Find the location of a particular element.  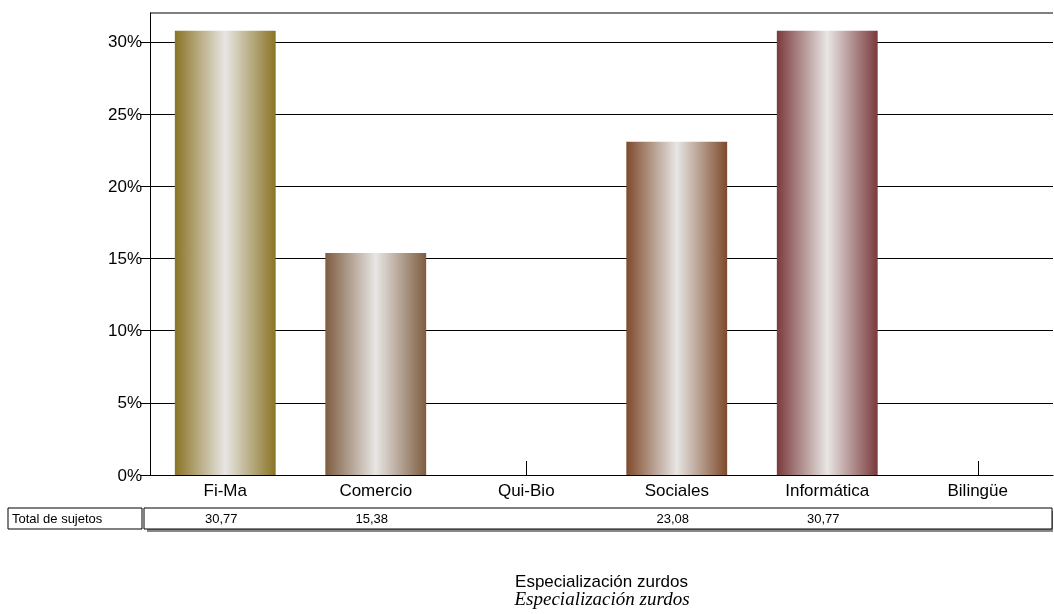

y-tick-label: 30% is located at coordinates (124, 42).